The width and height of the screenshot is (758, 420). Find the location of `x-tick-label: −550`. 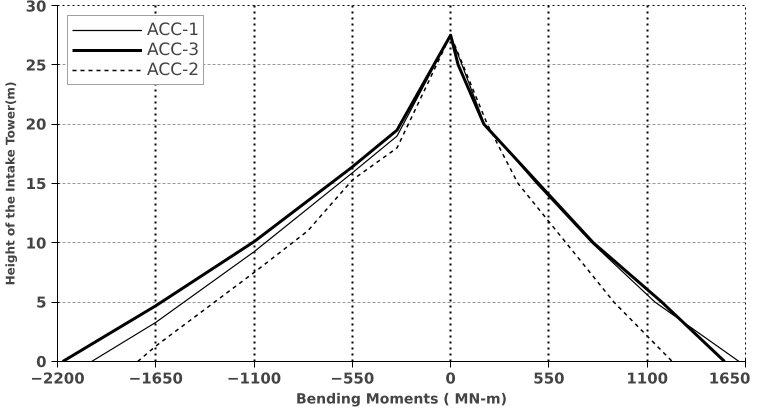

x-tick-label: −550 is located at coordinates (352, 379).